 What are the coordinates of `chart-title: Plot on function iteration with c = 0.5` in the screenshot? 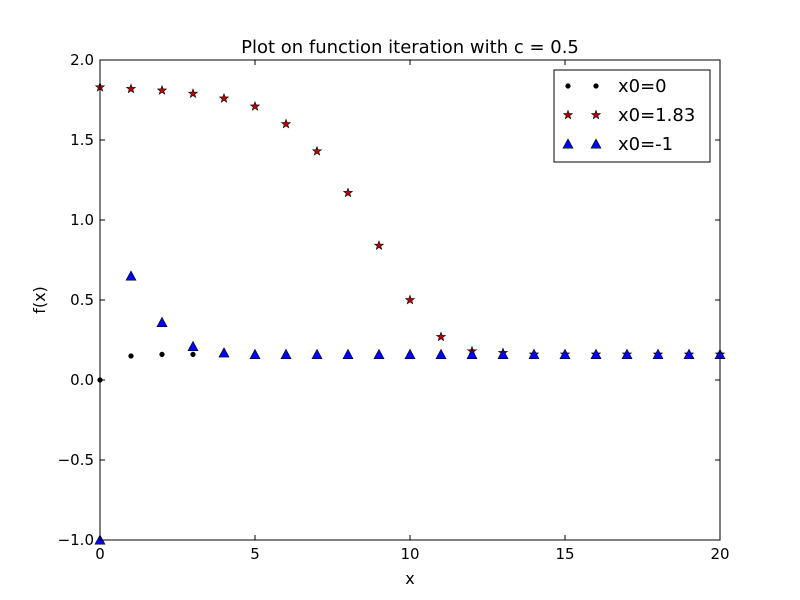 It's located at (410, 47).